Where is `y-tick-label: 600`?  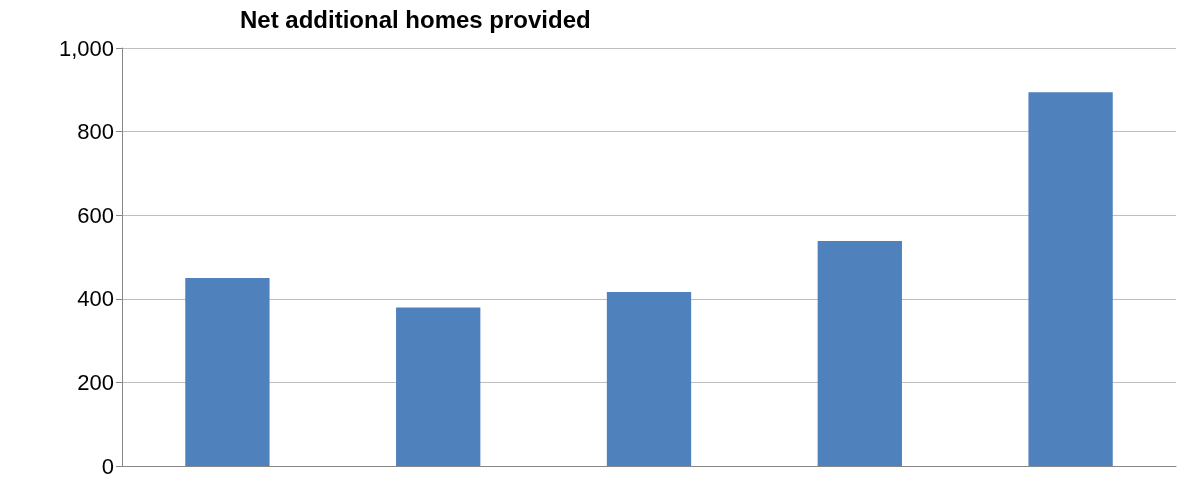
y-tick-label: 600 is located at coordinates (95, 215).